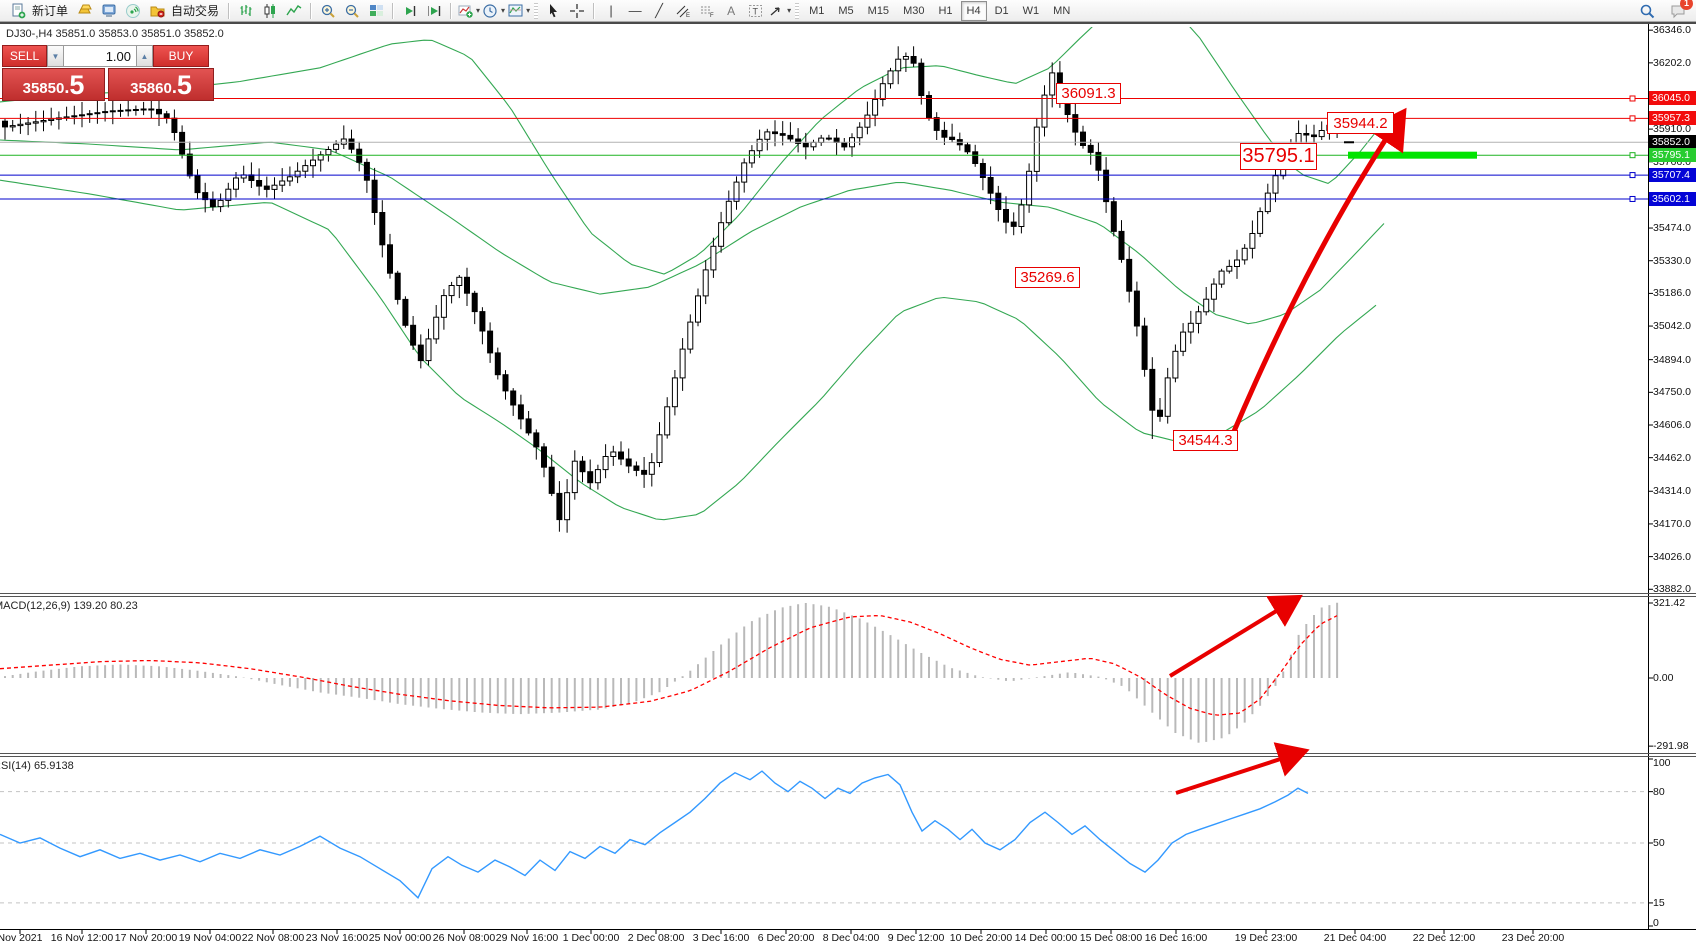 The image size is (1696, 946). Describe the element at coordinates (973, 10) in the screenshot. I see `timeframe-button-h4: H4` at that location.